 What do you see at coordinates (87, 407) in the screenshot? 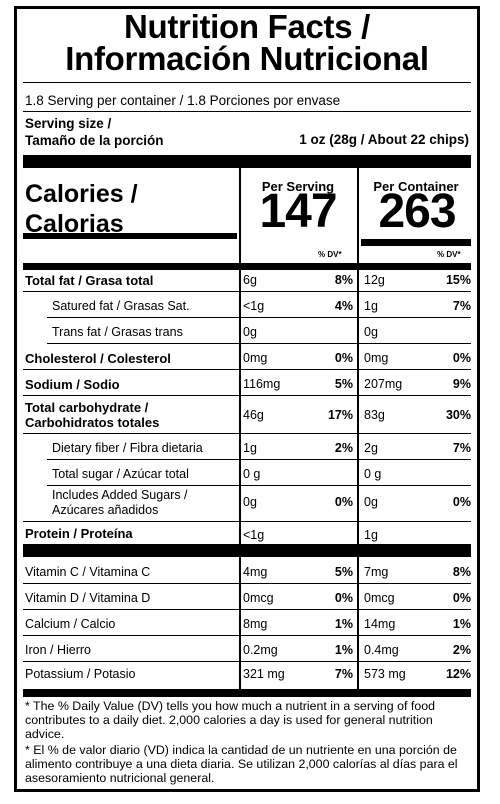
I see `total-carbohydrate-english: Total carbohydrate /` at bounding box center [87, 407].